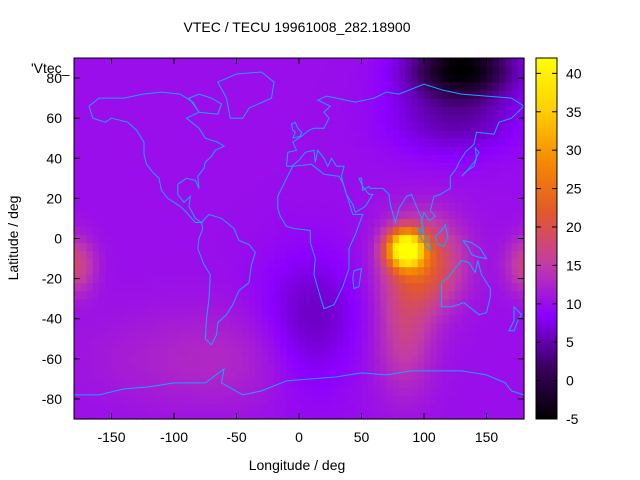 This screenshot has height=480, width=640. What do you see at coordinates (546, 238) in the screenshot?
I see `colorbar-gradient` at bounding box center [546, 238].